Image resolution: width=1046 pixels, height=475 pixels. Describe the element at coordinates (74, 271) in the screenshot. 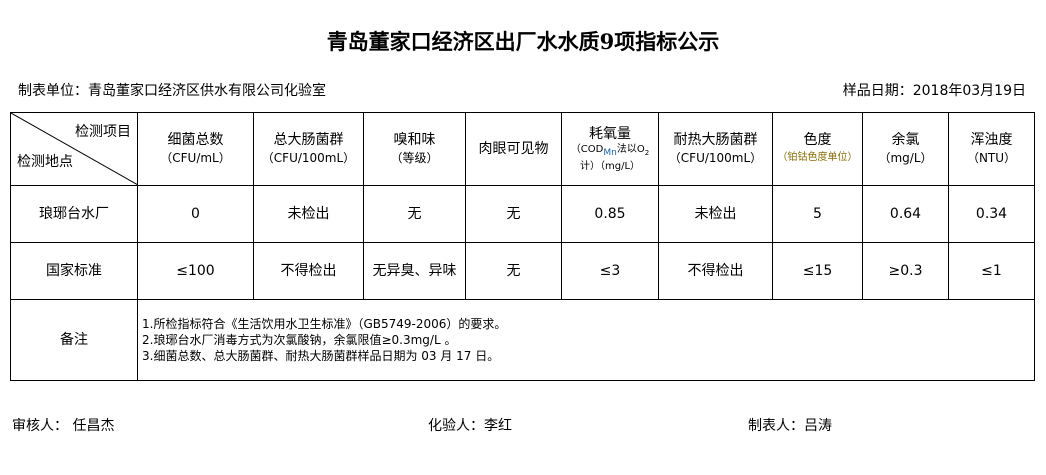

I see `row-label: 国家标准` at that location.